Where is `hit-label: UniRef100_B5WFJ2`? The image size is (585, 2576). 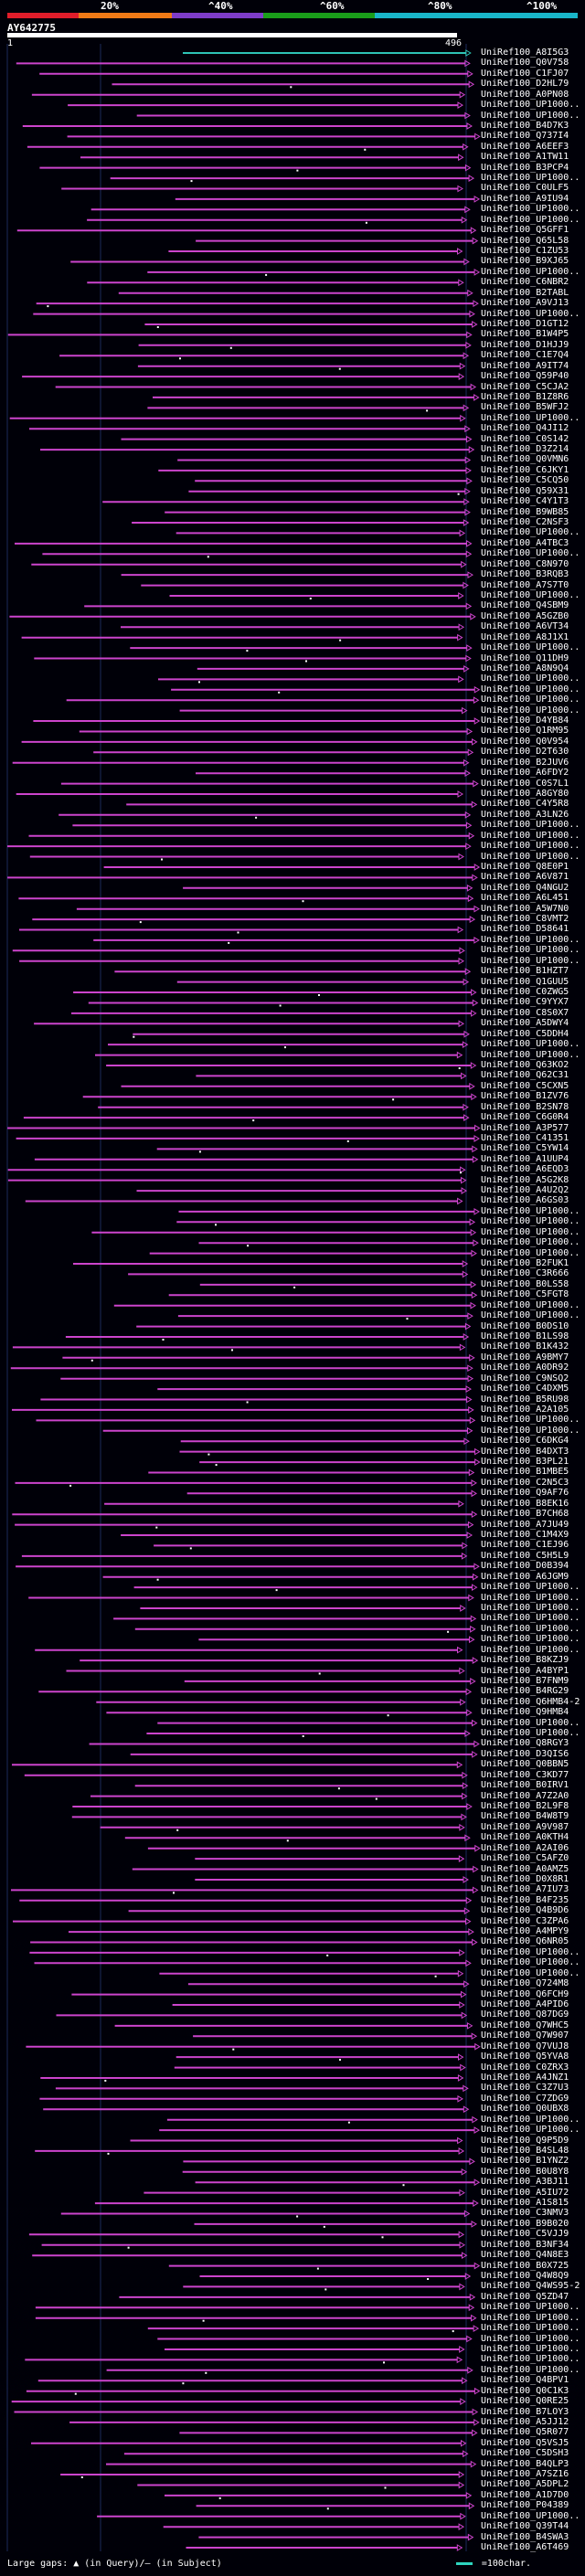
hit-label: UniRef100_B5WFJ2 is located at coordinates (525, 407).